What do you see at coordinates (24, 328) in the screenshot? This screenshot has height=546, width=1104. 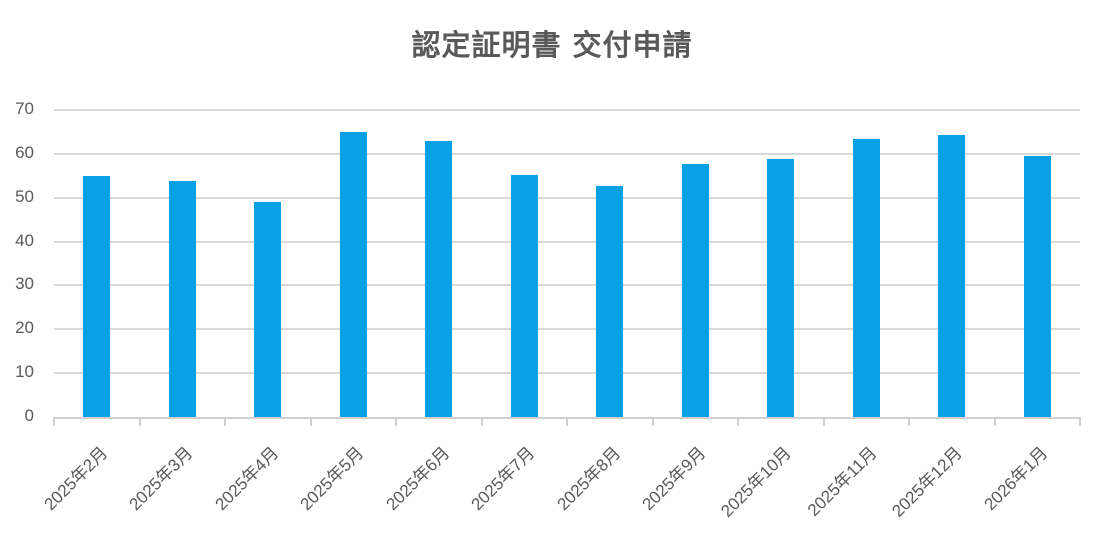 I see `y-tick-label: 20` at bounding box center [24, 328].